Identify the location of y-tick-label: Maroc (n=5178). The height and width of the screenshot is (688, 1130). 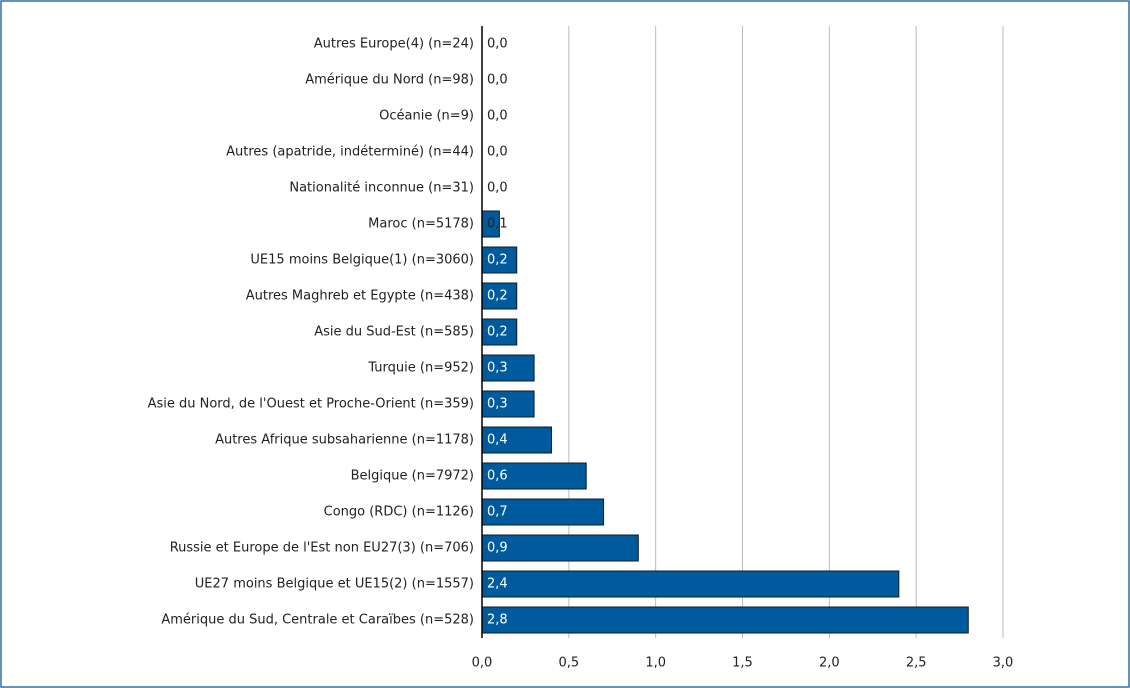
(421, 224).